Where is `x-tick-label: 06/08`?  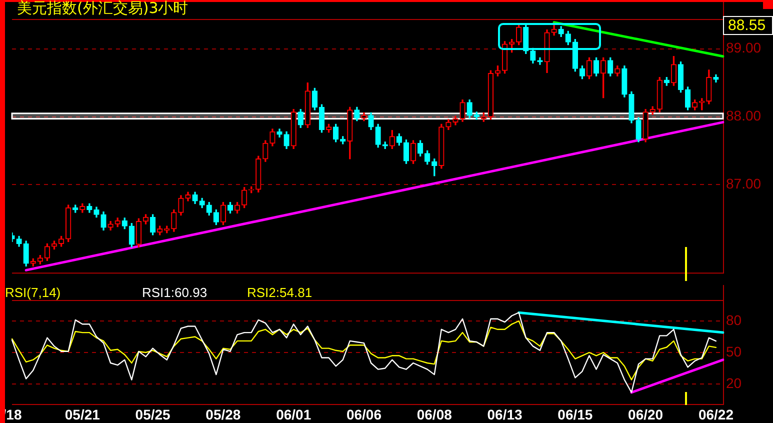 x-tick-label: 06/08 is located at coordinates (434, 414).